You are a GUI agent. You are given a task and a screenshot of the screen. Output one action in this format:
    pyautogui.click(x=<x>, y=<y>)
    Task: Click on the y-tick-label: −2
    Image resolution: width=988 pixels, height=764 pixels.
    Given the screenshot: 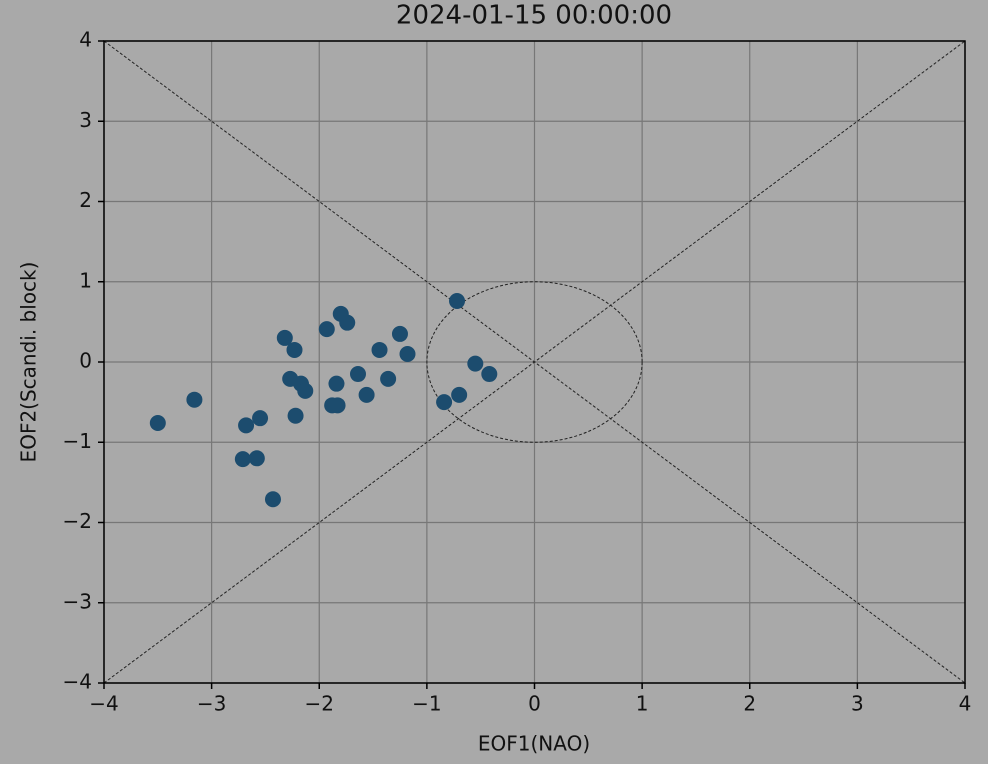 What is the action you would take?
    pyautogui.click(x=77, y=521)
    